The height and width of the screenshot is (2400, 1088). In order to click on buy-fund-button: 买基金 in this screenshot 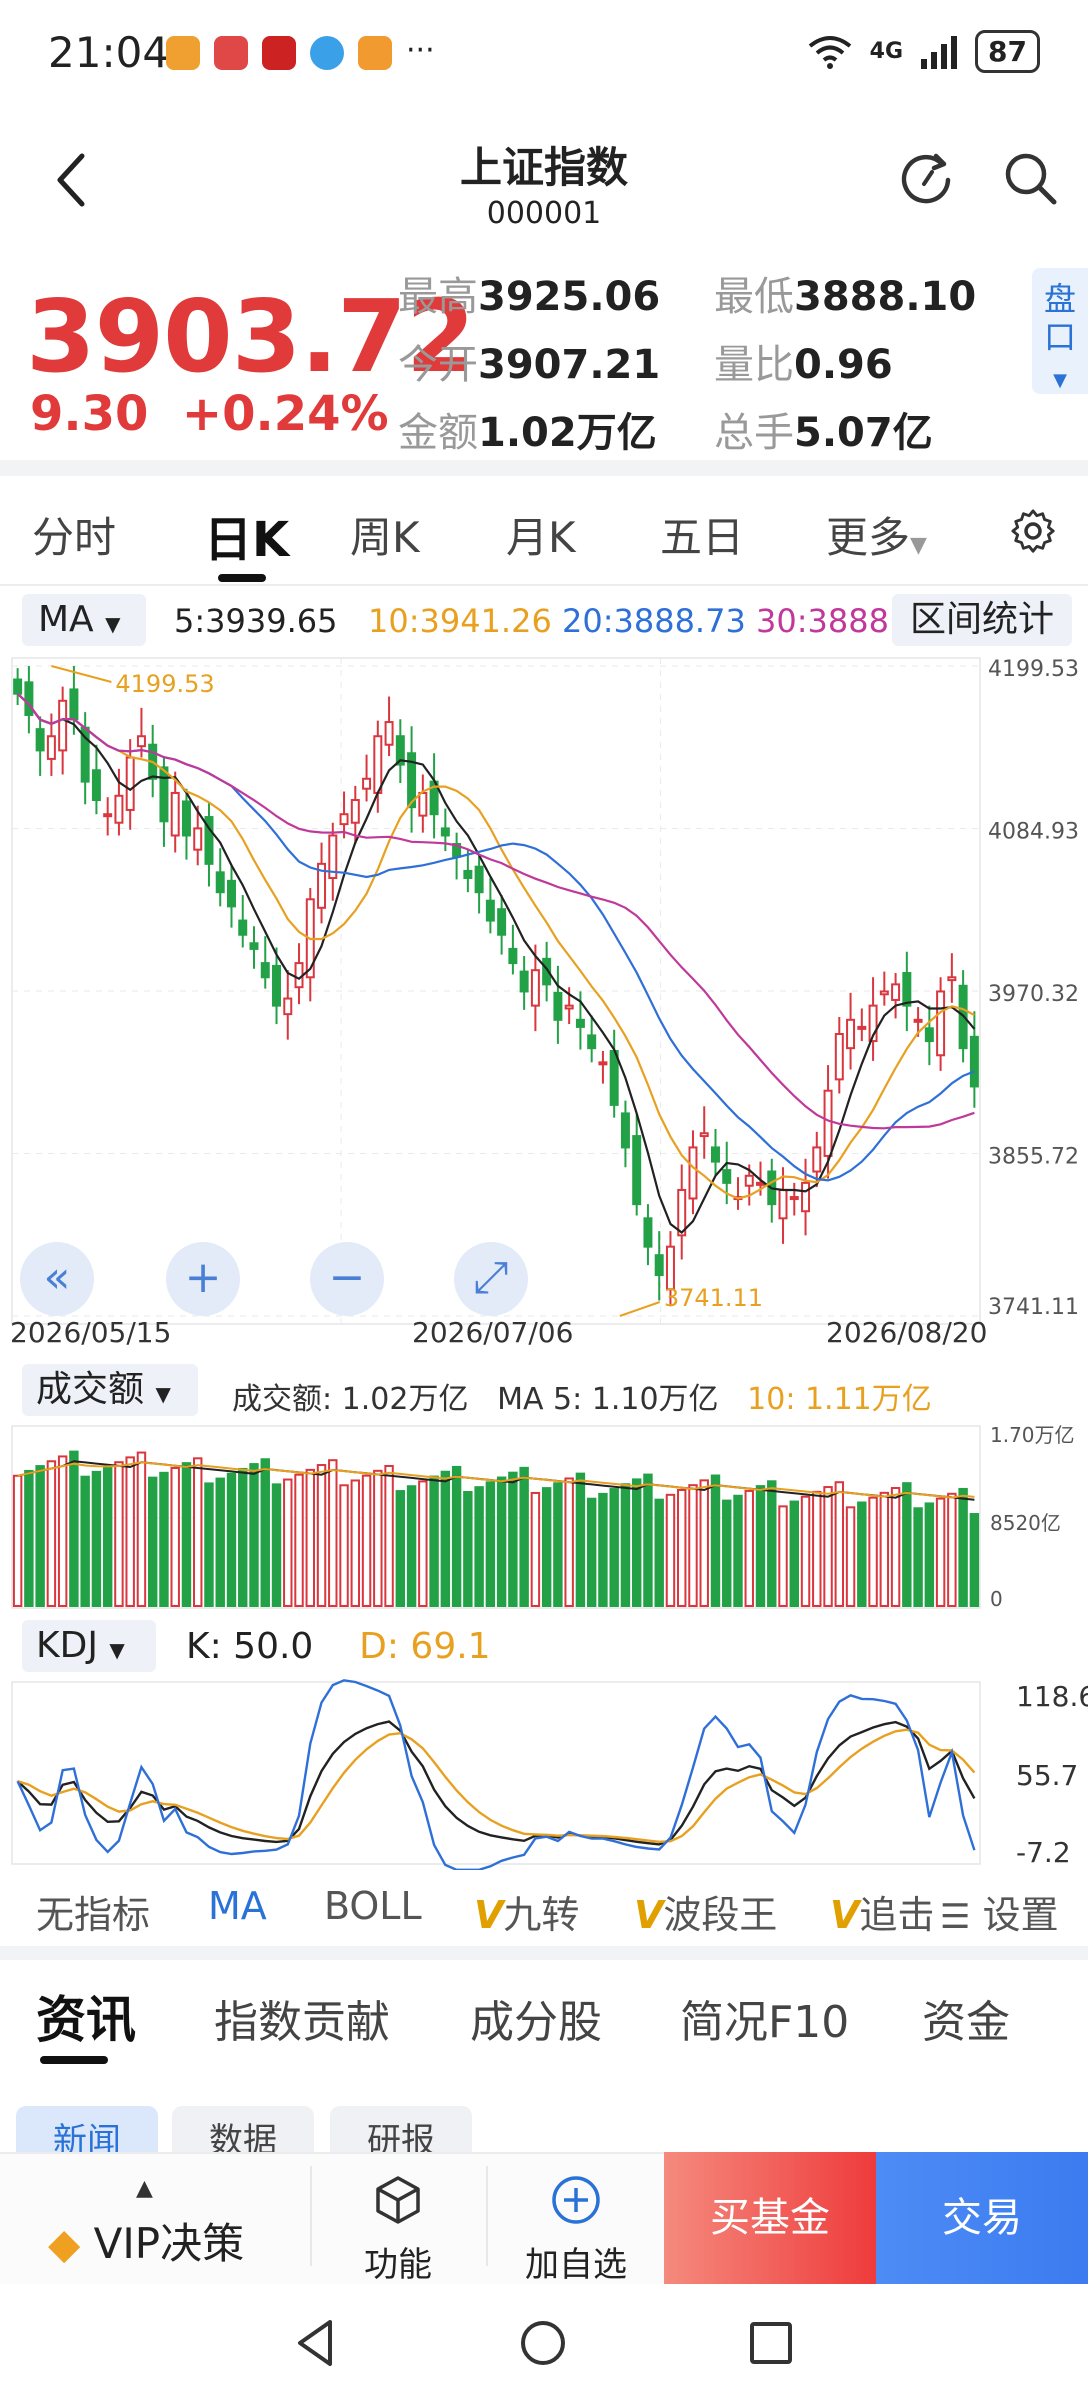, I will do `click(770, 2218)`.